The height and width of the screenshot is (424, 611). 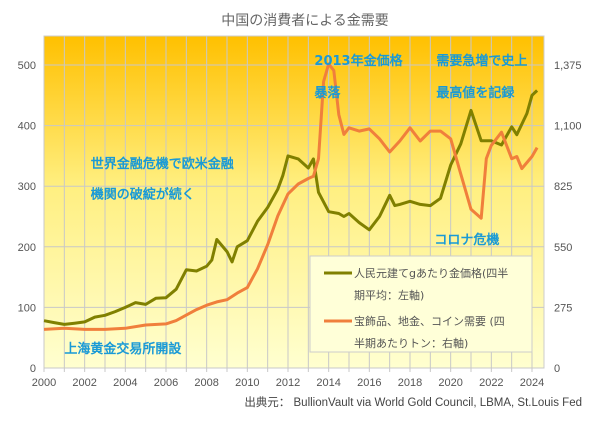 I want to click on annotation: 上海黄金交易所開設, so click(x=123, y=349).